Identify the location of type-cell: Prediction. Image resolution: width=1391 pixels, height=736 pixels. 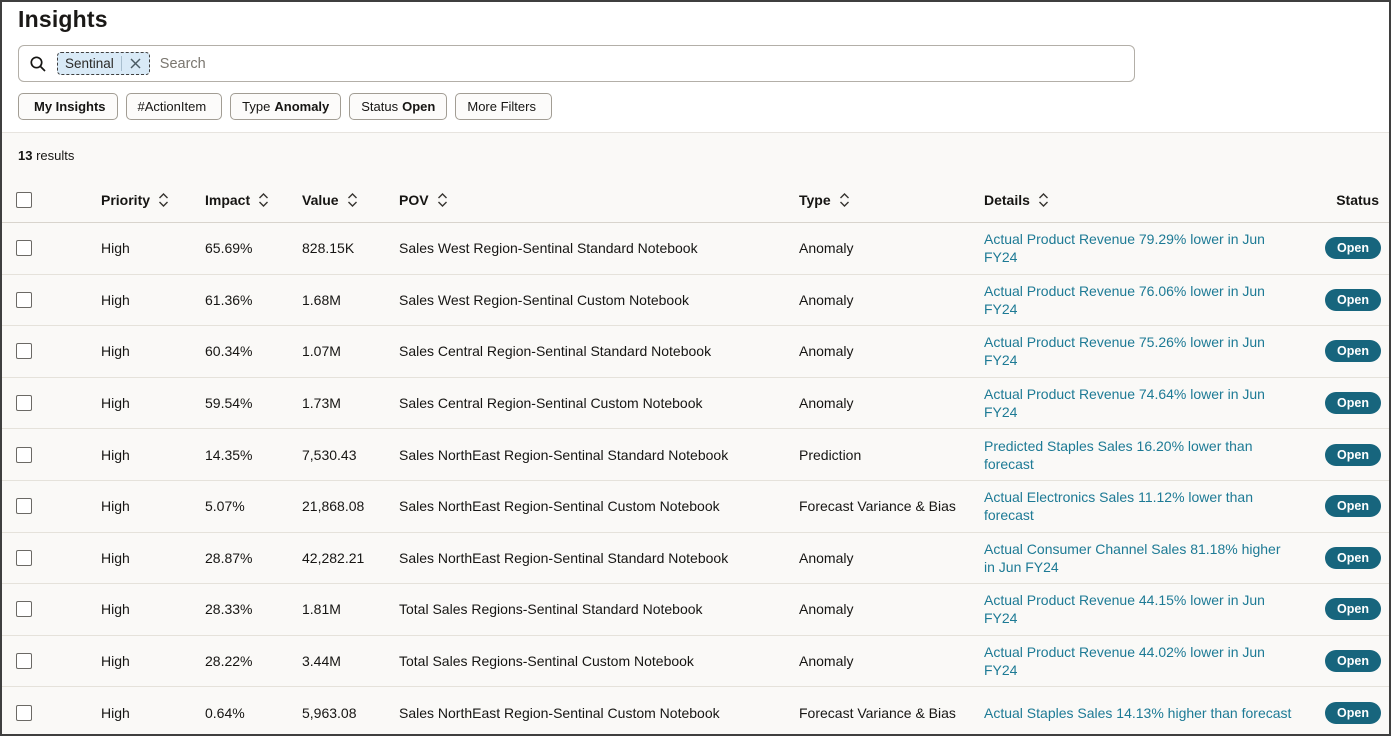
(830, 454).